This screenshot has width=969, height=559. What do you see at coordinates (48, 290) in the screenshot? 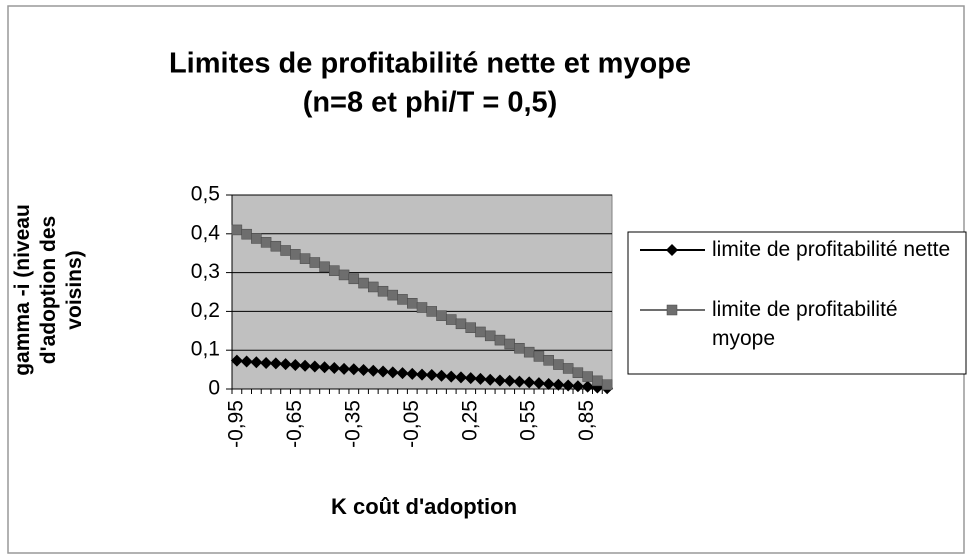
I see `y-axis-label: gamma -i (niveau d'adoption des voisins)` at bounding box center [48, 290].